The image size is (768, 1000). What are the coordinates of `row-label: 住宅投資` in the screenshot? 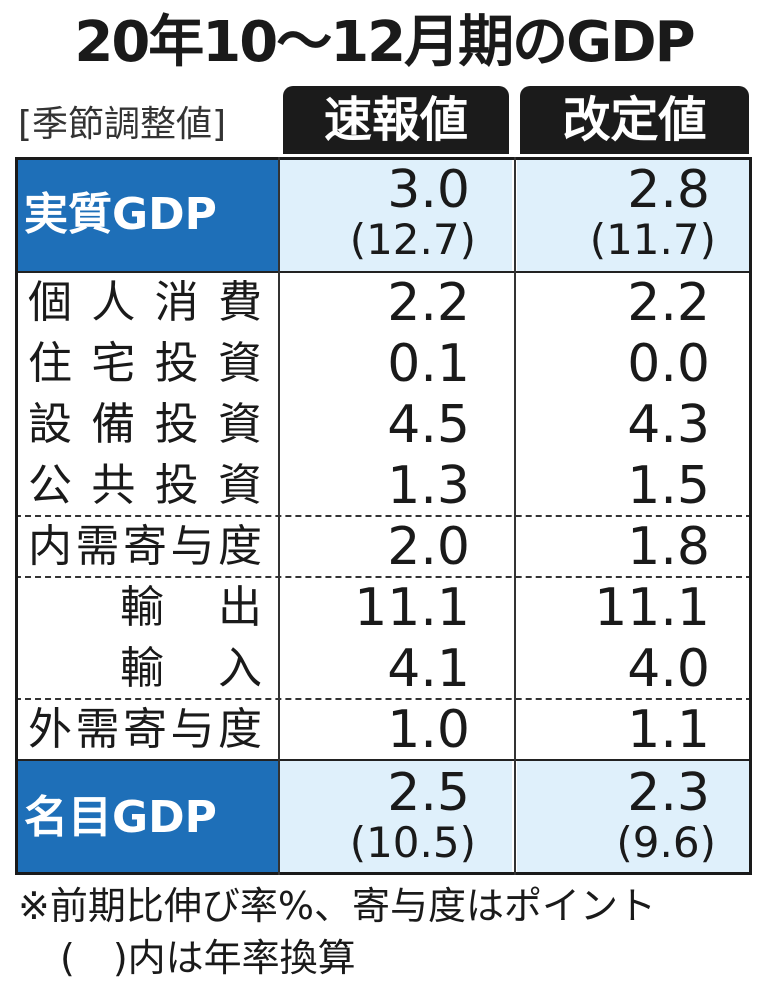 It's located at (155, 363).